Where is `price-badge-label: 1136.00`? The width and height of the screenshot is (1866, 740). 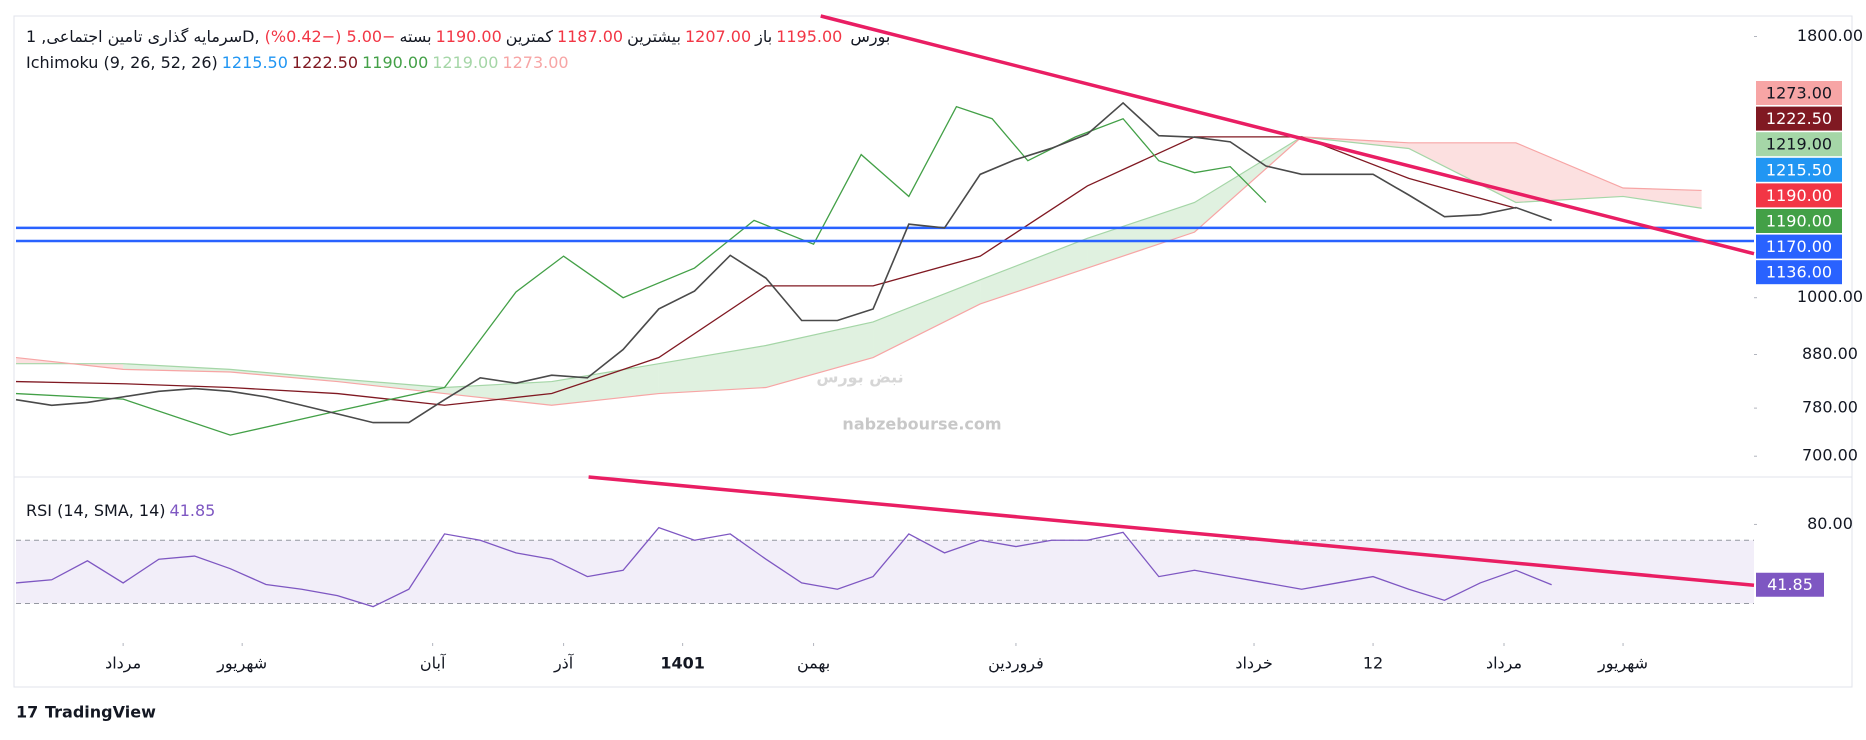
price-badge-label: 1136.00 is located at coordinates (1799, 272).